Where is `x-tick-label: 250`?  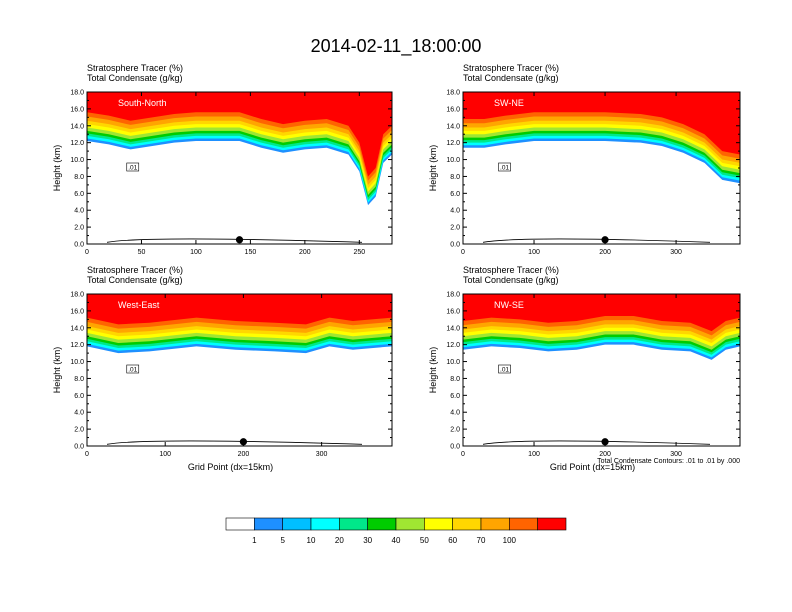 x-tick-label: 250 is located at coordinates (359, 252).